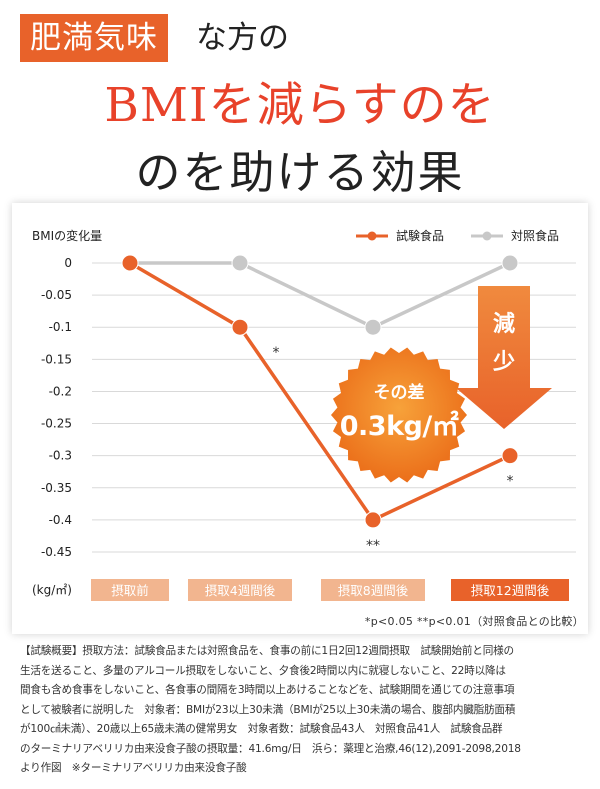  Describe the element at coordinates (420, 235) in the screenshot. I see `legend-label: 試験食品` at that location.